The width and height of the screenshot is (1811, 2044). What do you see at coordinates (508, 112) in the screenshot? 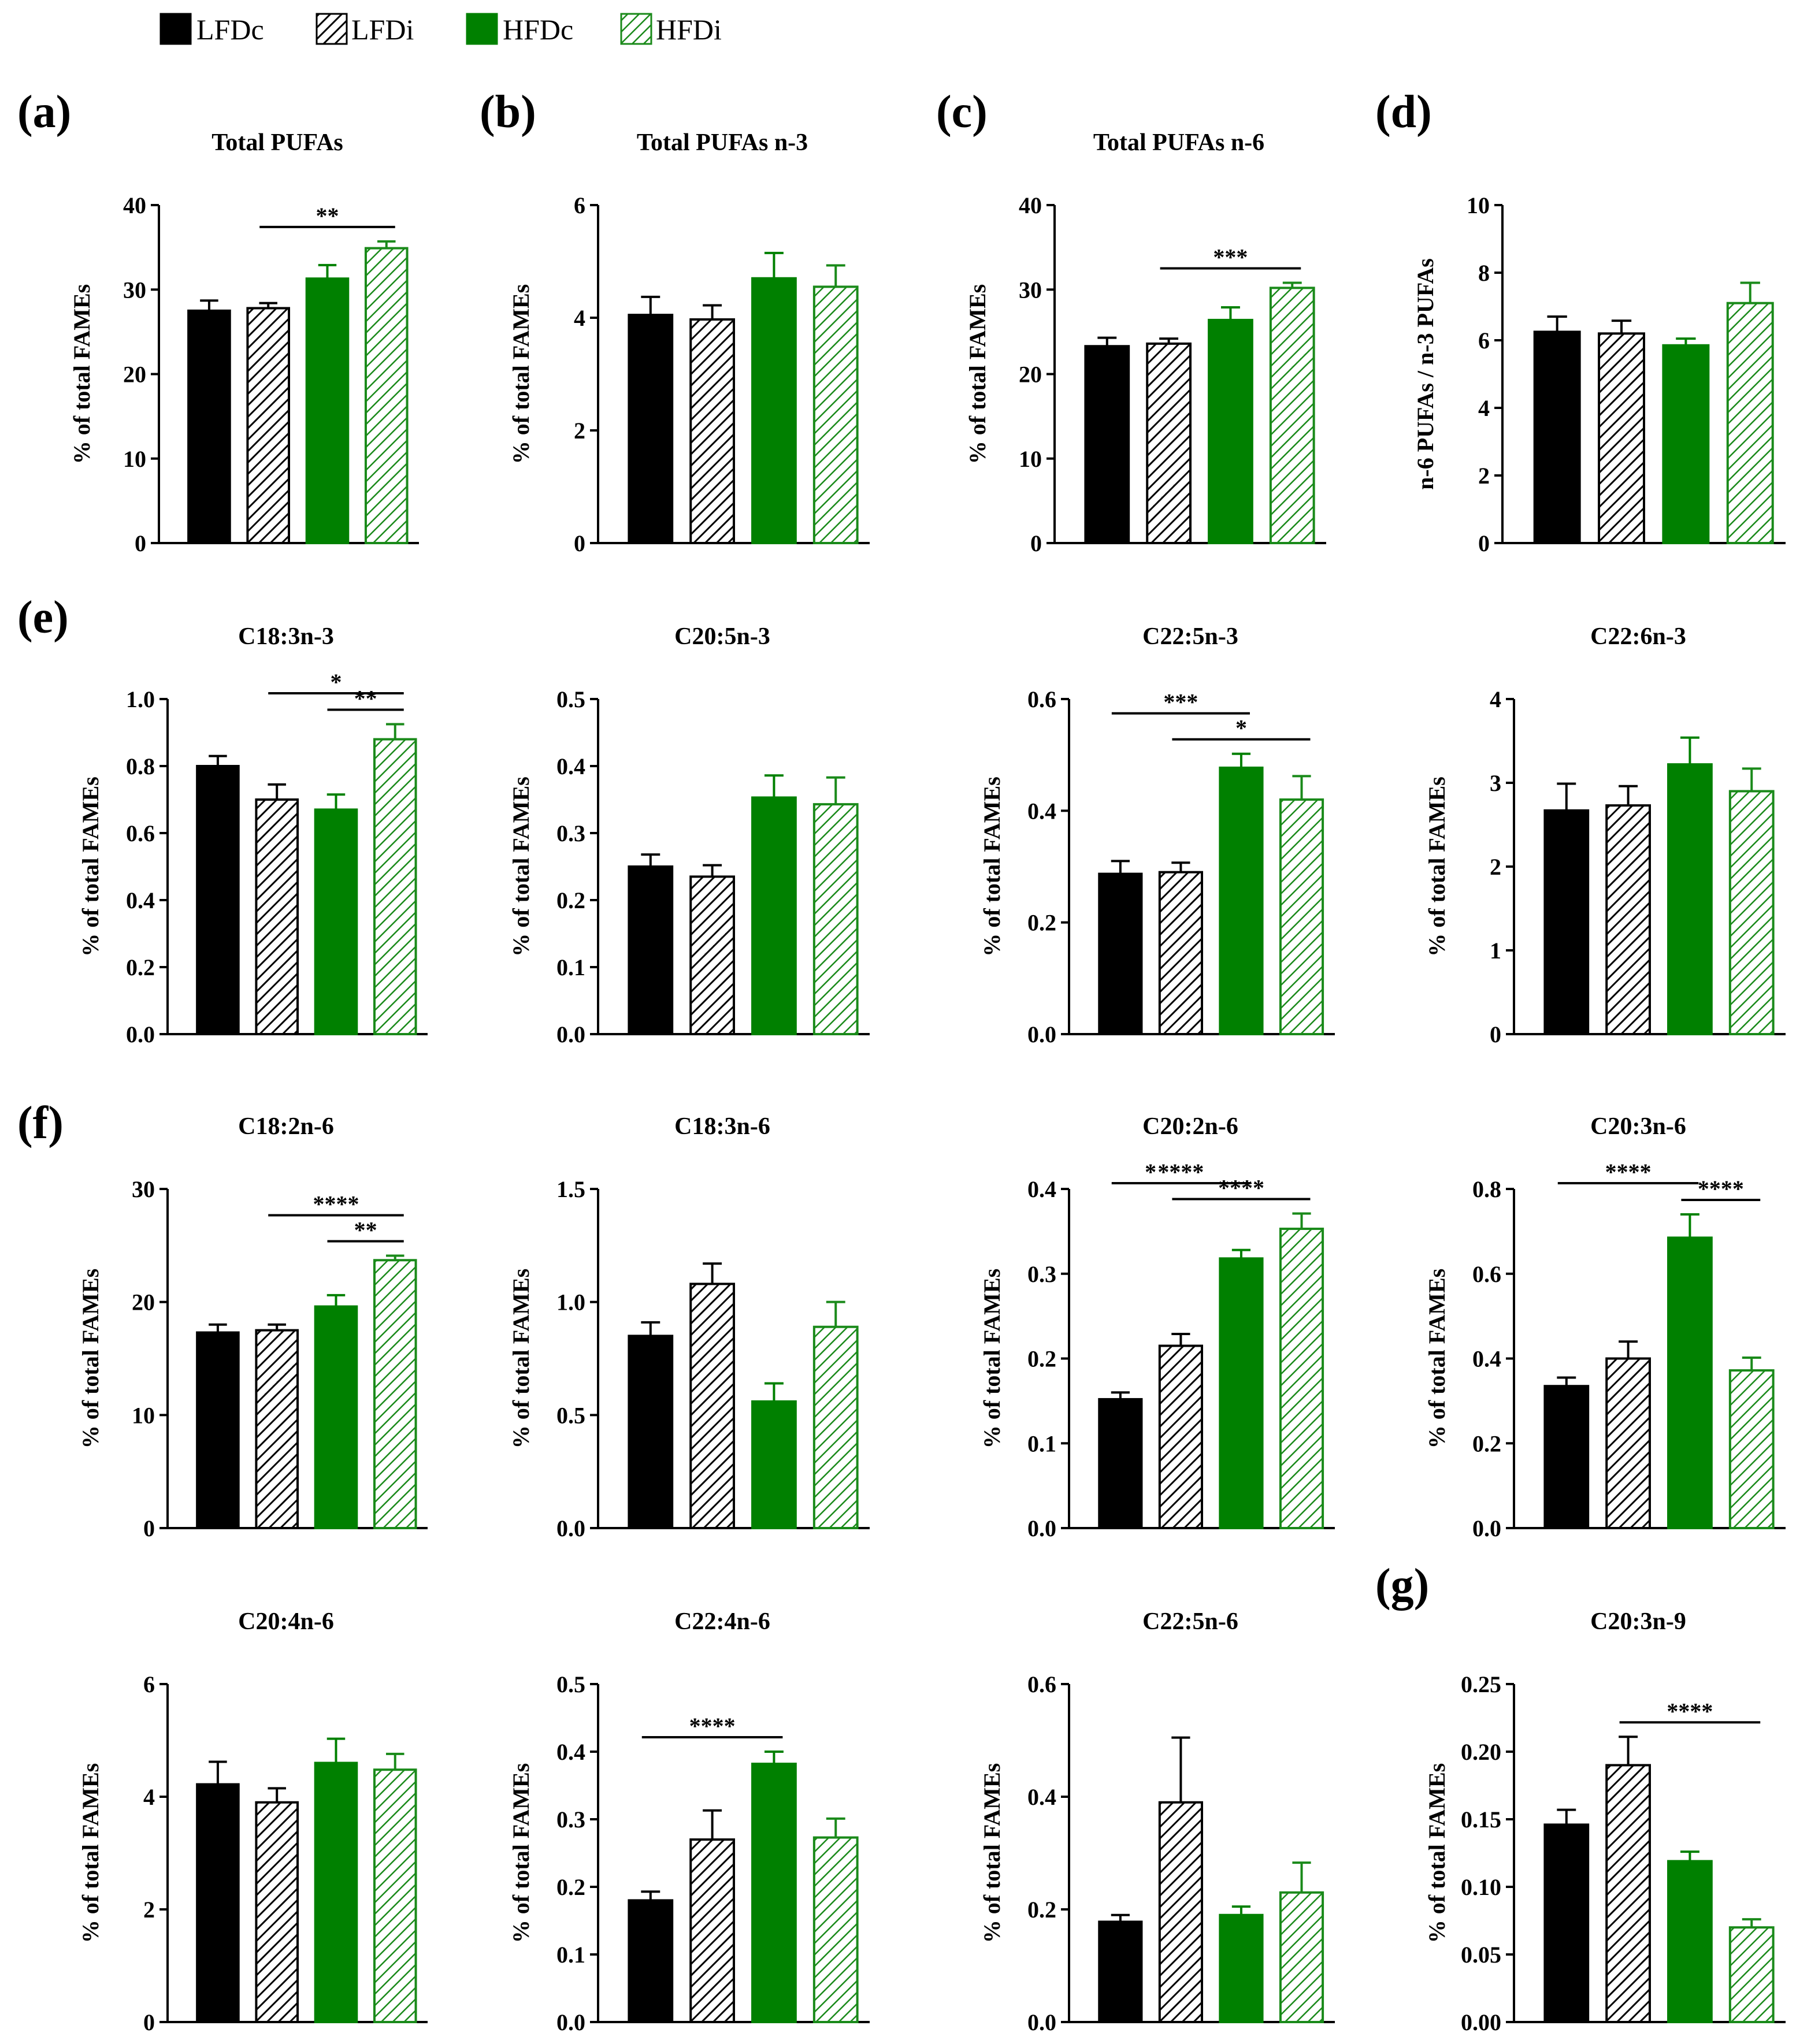
I see `panel-label-b: (b)` at bounding box center [508, 112].